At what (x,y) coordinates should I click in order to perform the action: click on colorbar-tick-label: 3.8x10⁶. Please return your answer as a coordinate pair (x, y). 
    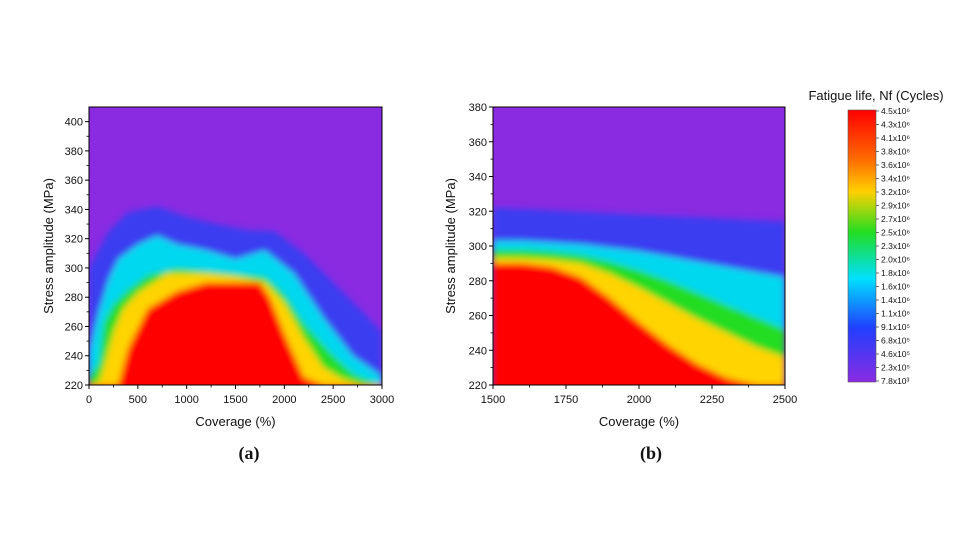
    Looking at the image, I should click on (895, 152).